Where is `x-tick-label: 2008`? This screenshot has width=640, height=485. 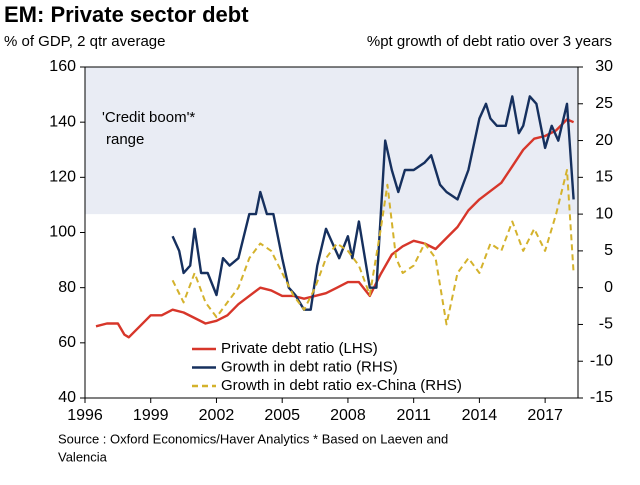
x-tick-label: 2008 is located at coordinates (348, 415).